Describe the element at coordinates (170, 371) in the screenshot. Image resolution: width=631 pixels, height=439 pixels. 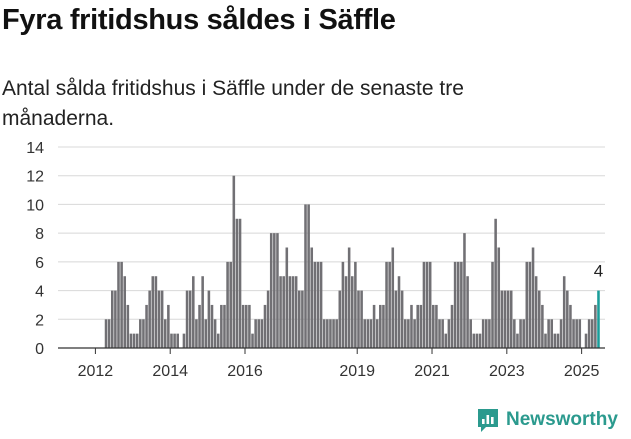
I see `x-tick-label: 2014` at that location.